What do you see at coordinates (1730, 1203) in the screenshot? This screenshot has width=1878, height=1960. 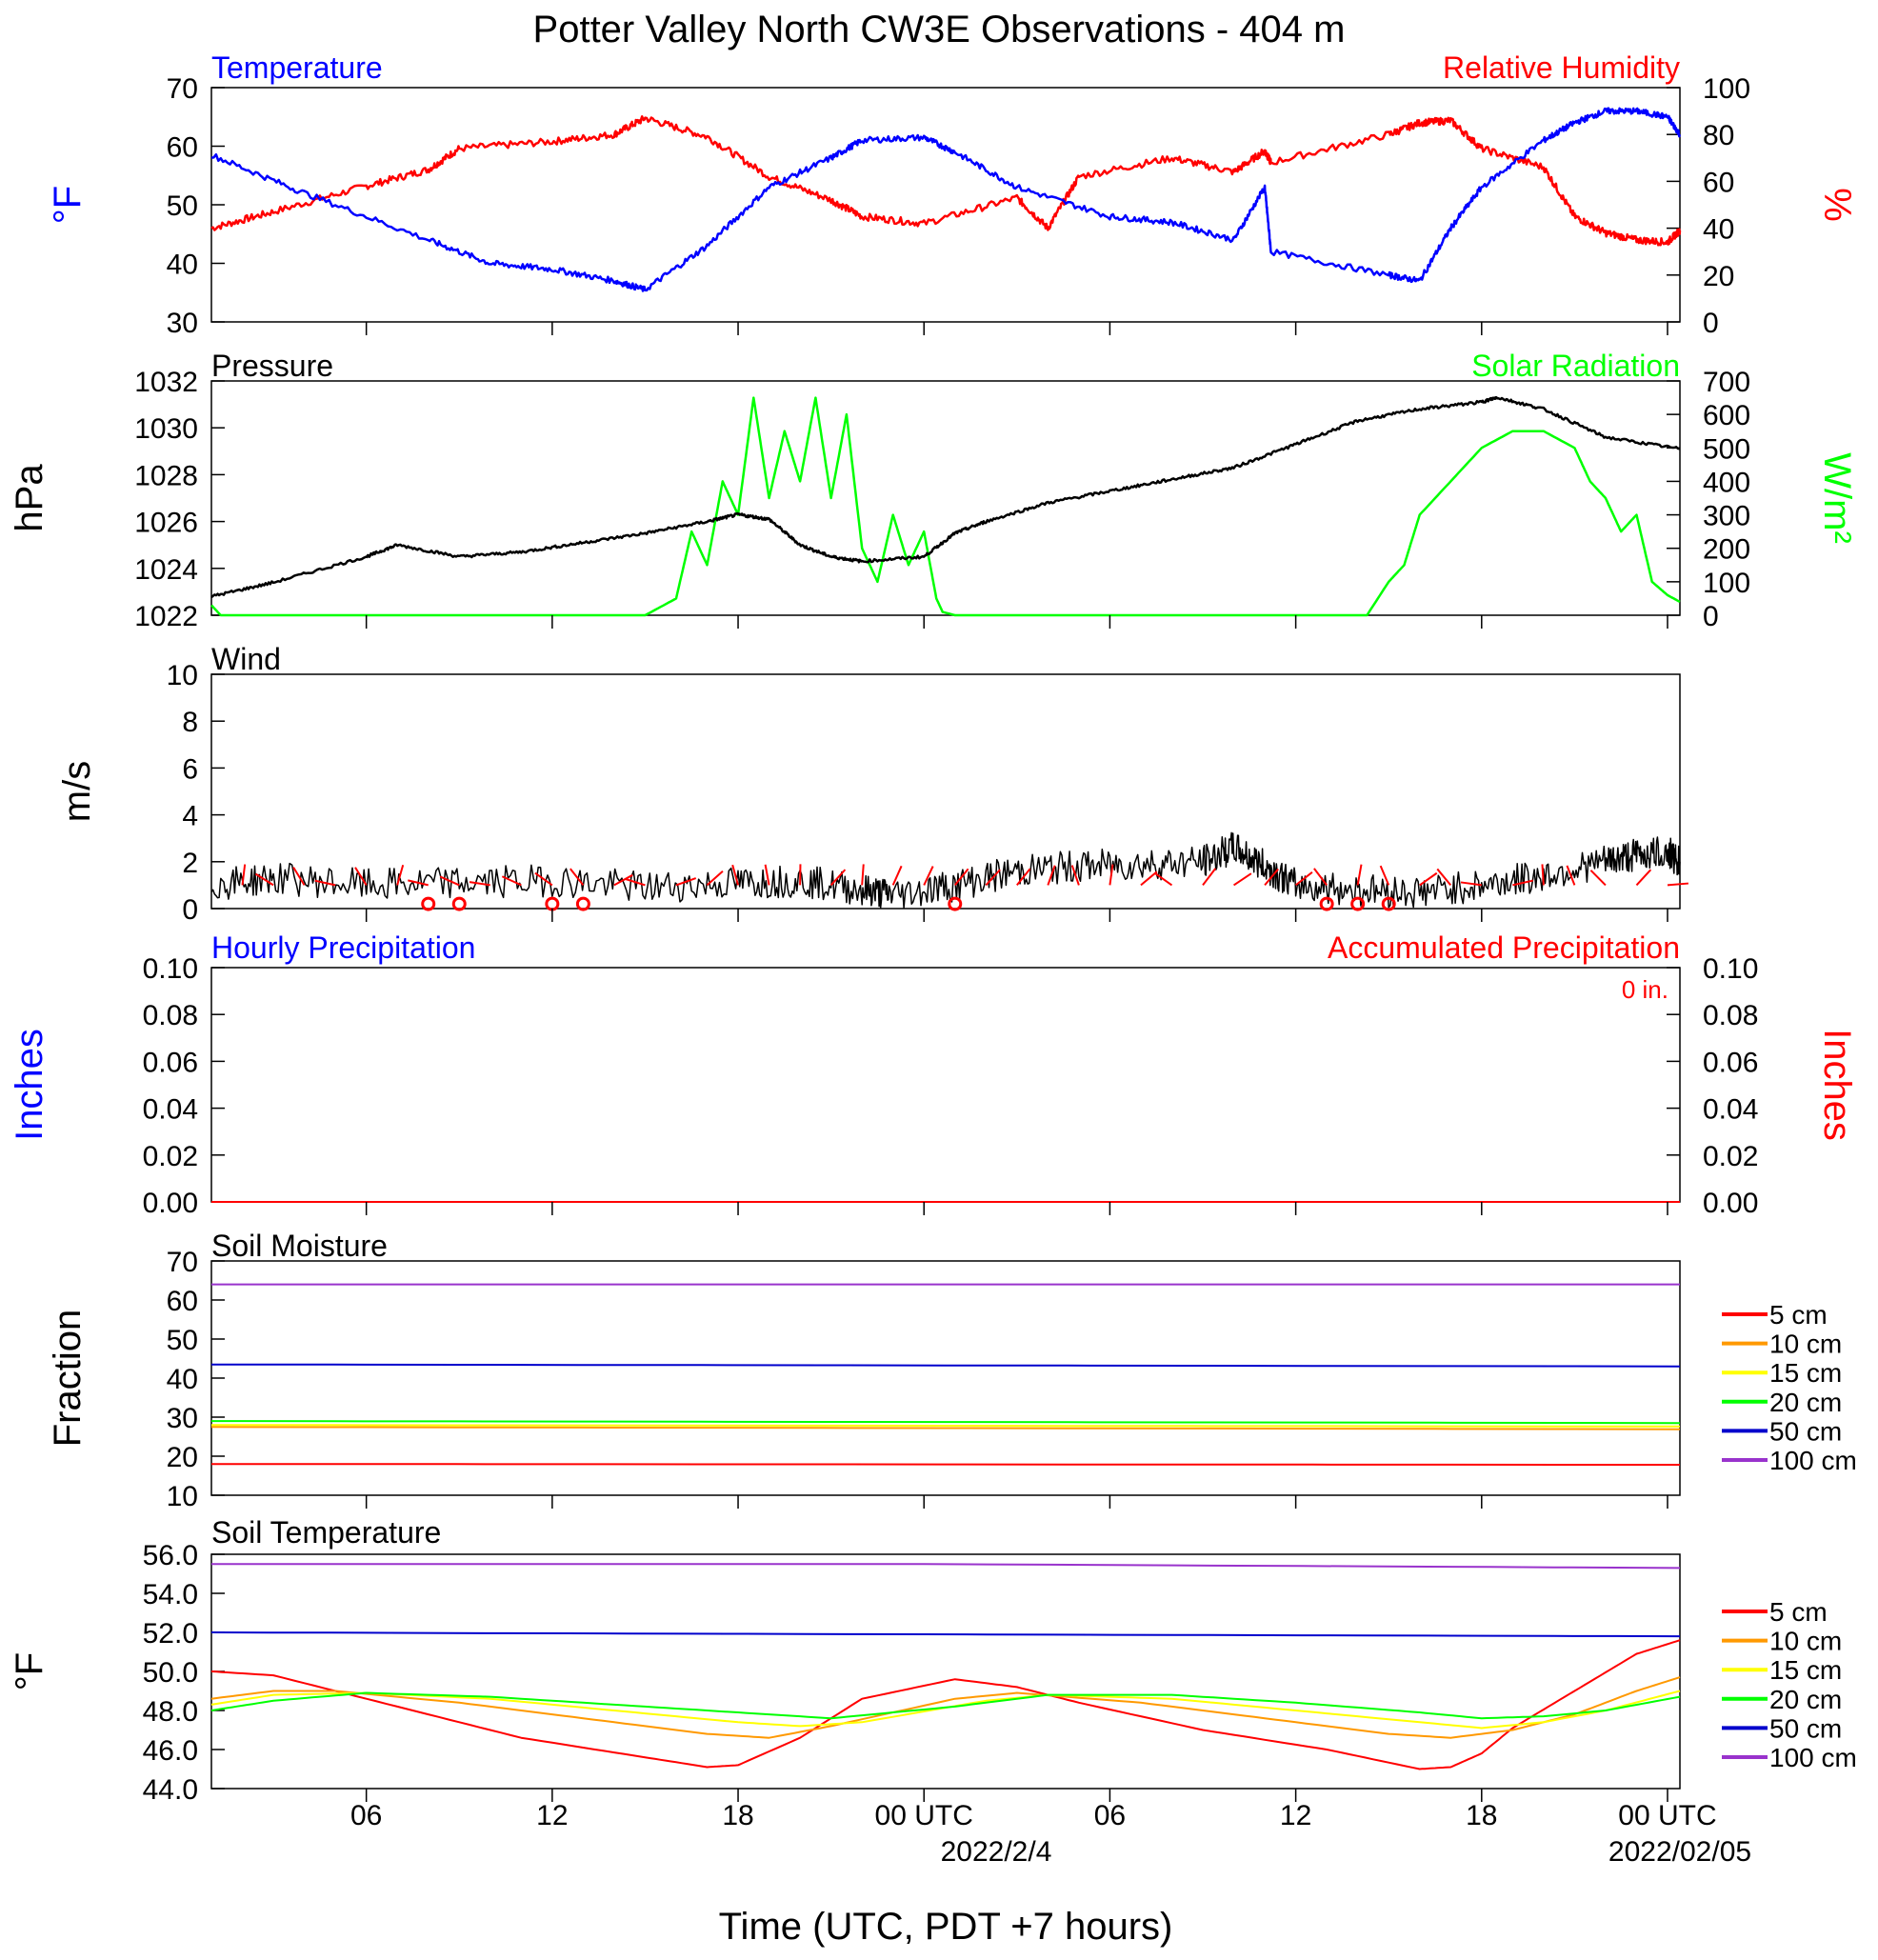 I see `right-tick-label: 0.00` at bounding box center [1730, 1203].